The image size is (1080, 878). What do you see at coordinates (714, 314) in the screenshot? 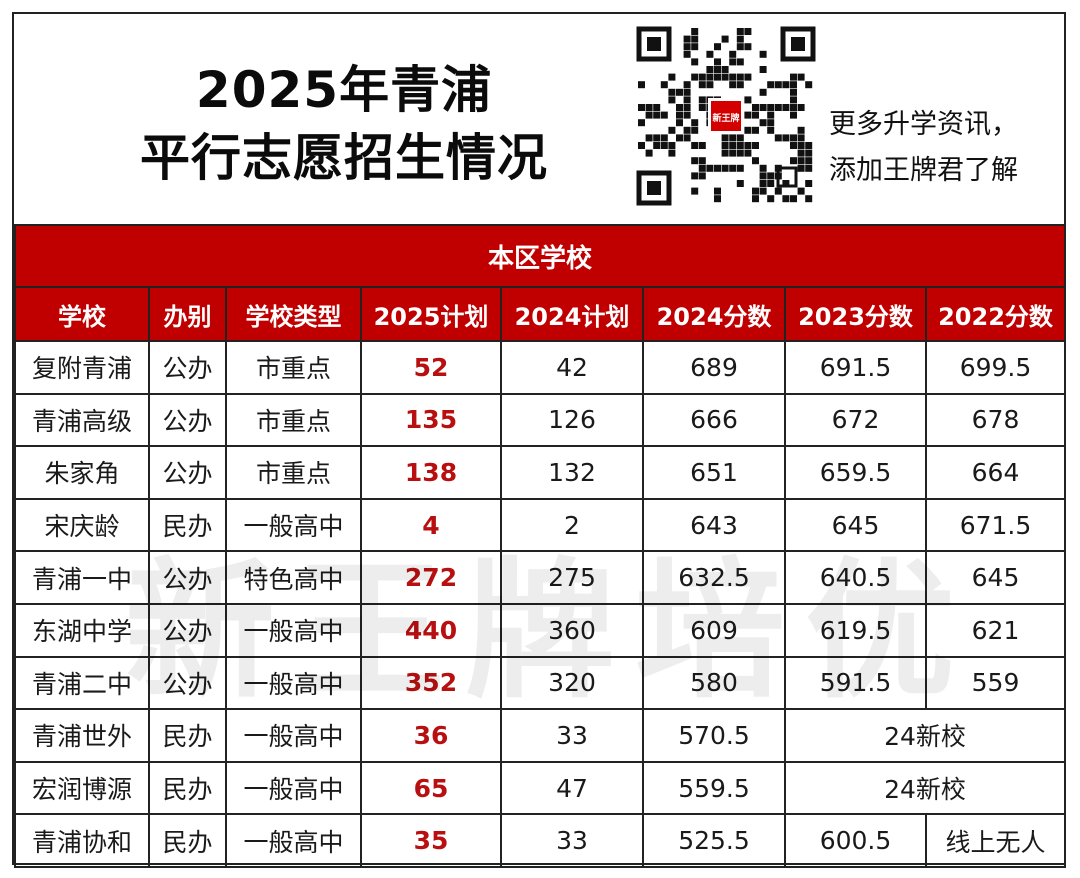
I see `column-header: 2024分数` at bounding box center [714, 314].